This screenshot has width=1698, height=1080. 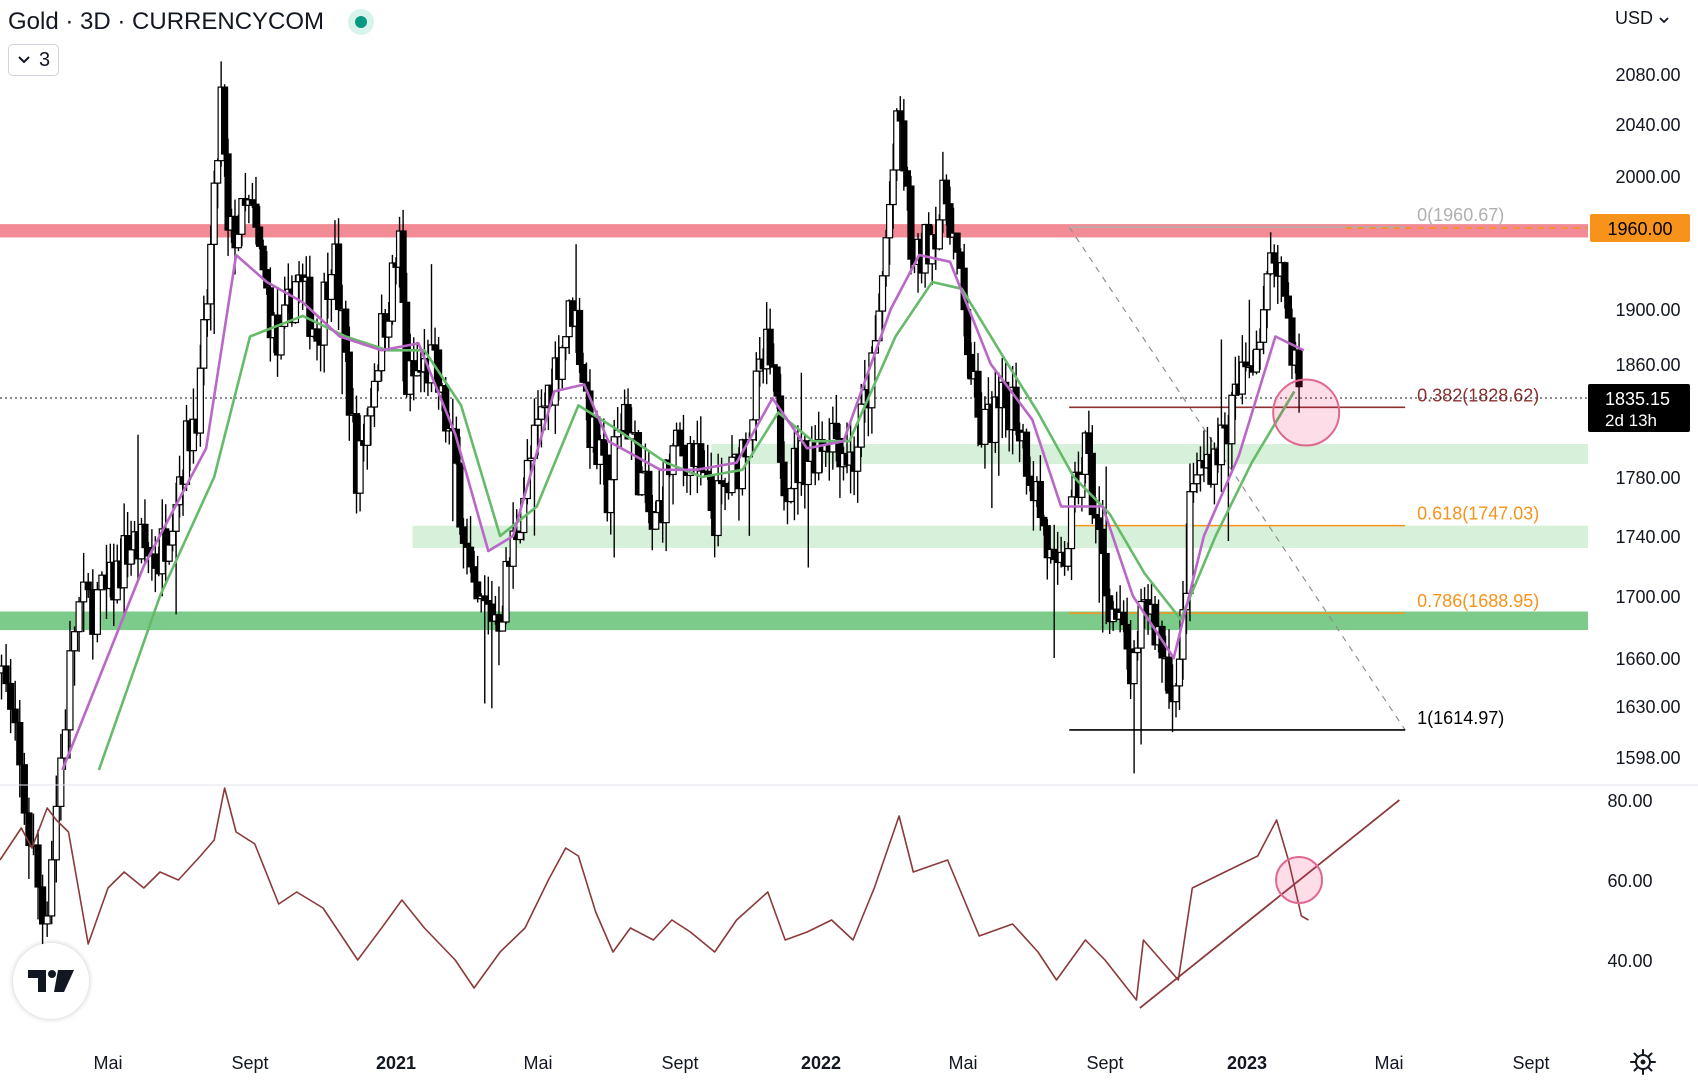 What do you see at coordinates (1460, 215) in the screenshot?
I see `fib-level-label: 0(1960.67)` at bounding box center [1460, 215].